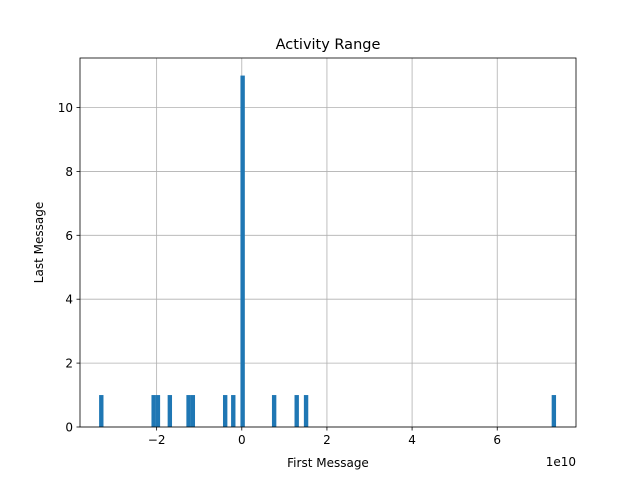 This screenshot has width=640, height=480. Describe the element at coordinates (69, 364) in the screenshot. I see `y-tick-label: 2` at that location.